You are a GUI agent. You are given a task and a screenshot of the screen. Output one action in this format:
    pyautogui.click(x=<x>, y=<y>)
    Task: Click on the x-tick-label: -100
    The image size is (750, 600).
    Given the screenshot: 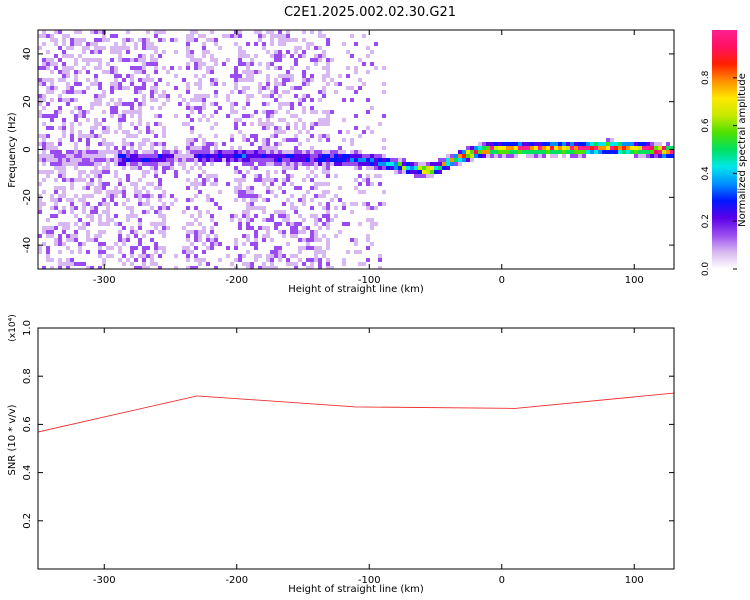 What is the action you would take?
    pyautogui.click(x=369, y=280)
    